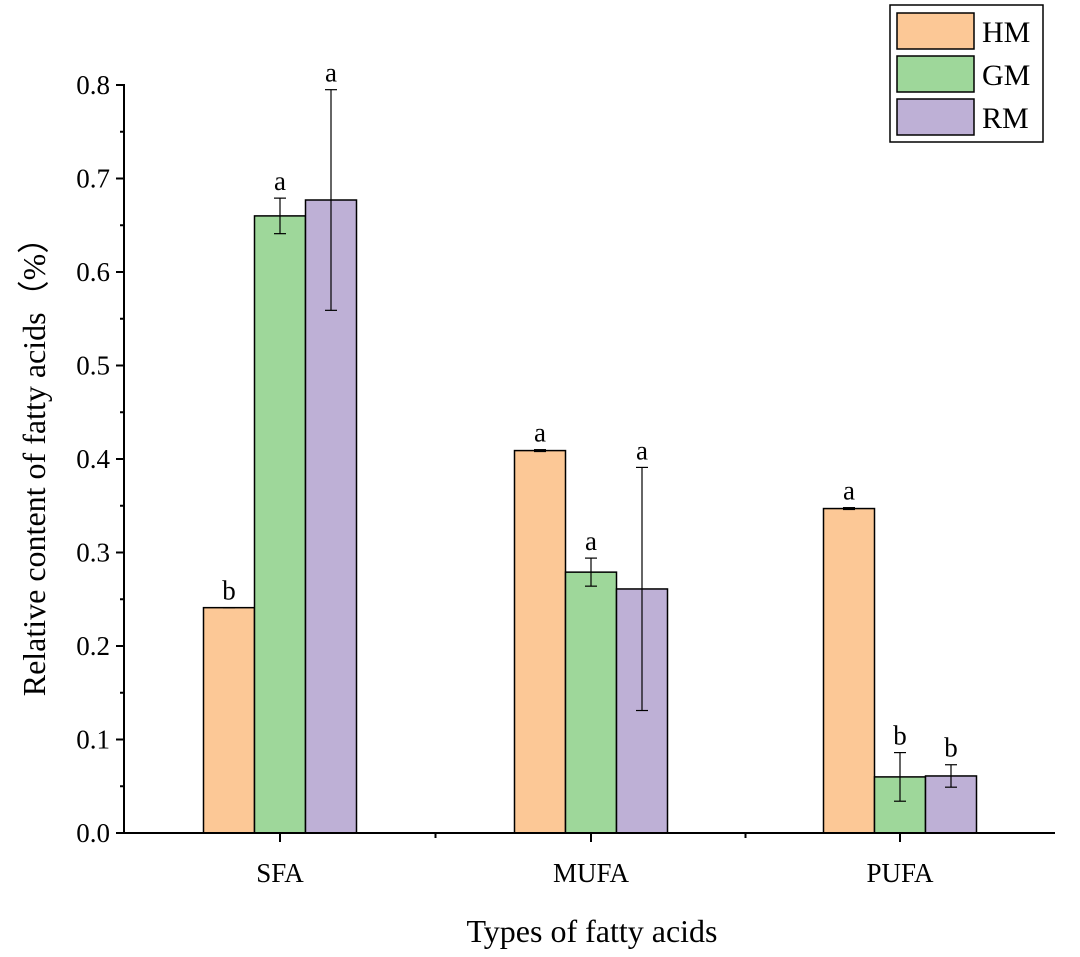 The width and height of the screenshot is (1080, 957). I want to click on y-tick-label: 0.7, so click(93, 179).